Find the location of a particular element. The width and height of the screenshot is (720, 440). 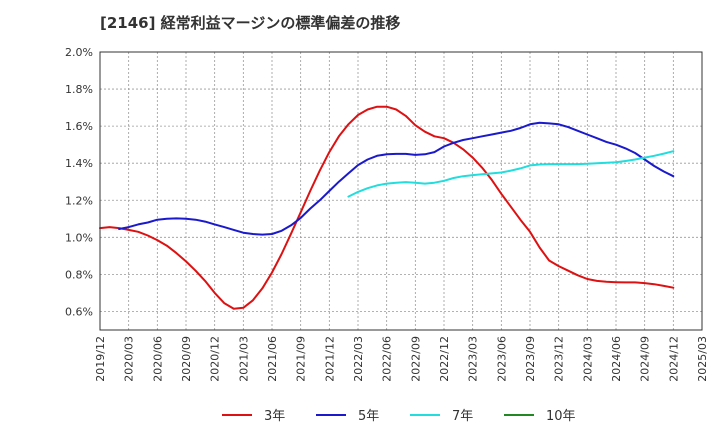

x-tick-label: 2020/06 is located at coordinates (157, 359).